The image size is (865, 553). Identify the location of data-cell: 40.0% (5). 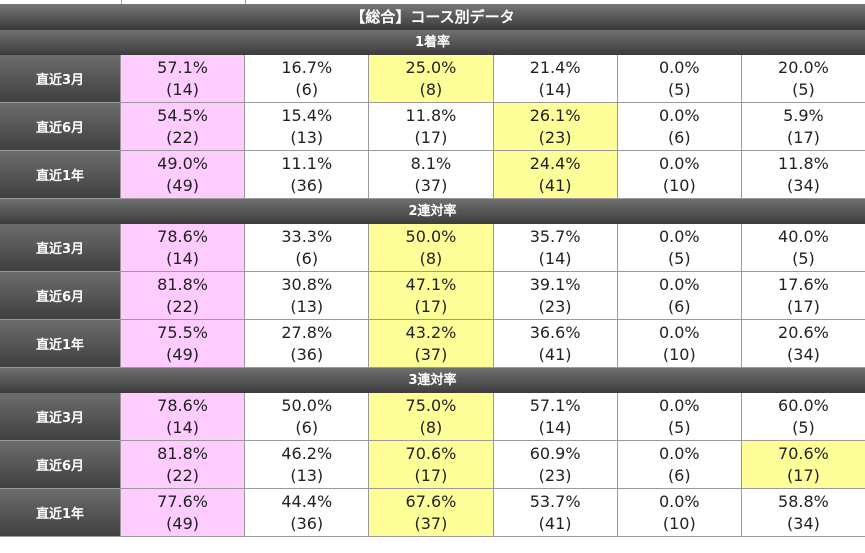
(803, 247).